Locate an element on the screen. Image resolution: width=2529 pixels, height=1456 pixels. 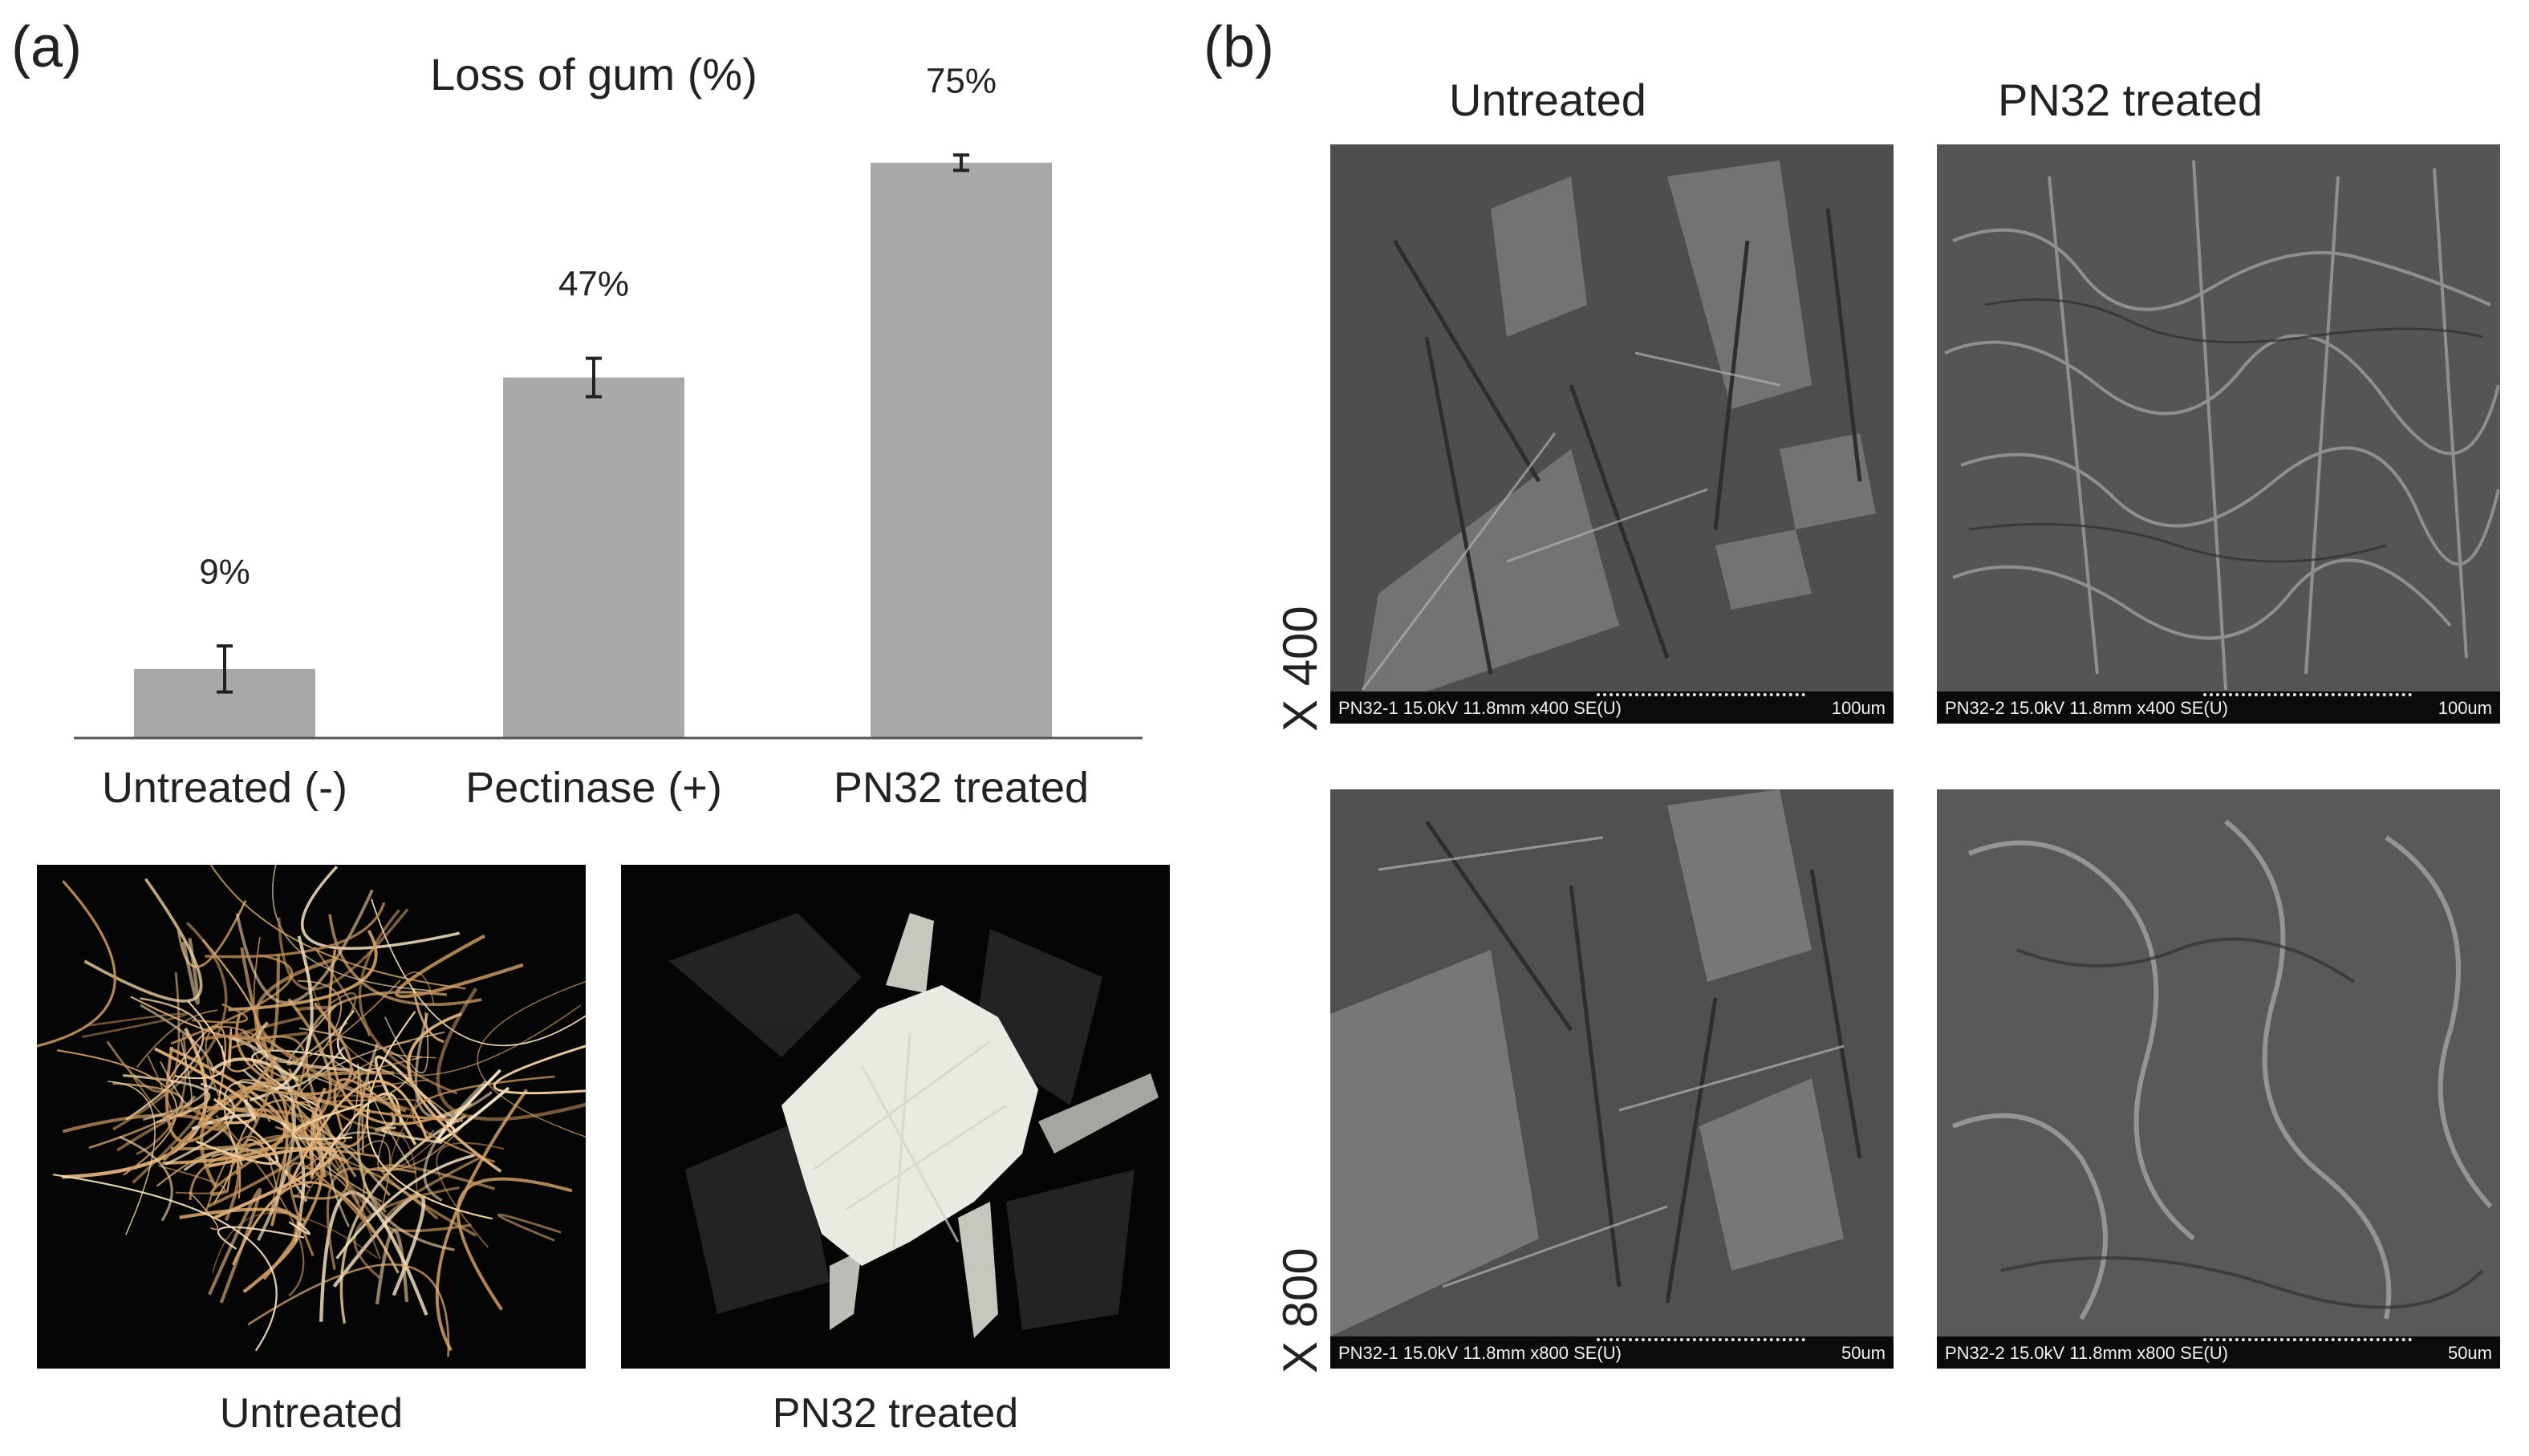
sem-400-untreated-texture is located at coordinates (1612, 418).